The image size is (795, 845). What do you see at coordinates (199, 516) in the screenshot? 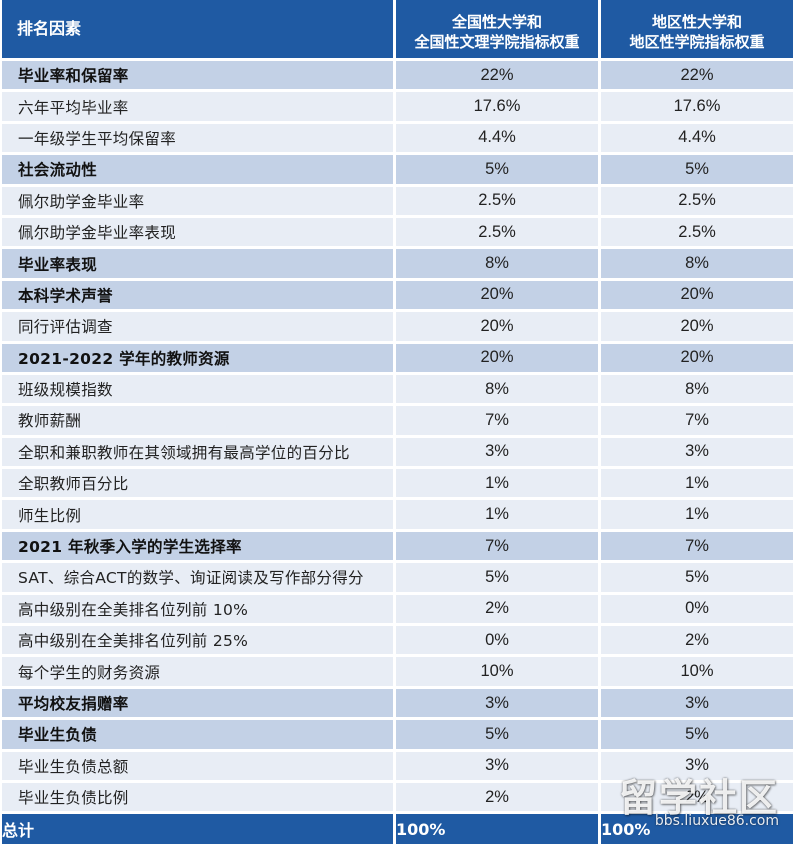
I see `row-factor-label: 师生比例` at bounding box center [199, 516].